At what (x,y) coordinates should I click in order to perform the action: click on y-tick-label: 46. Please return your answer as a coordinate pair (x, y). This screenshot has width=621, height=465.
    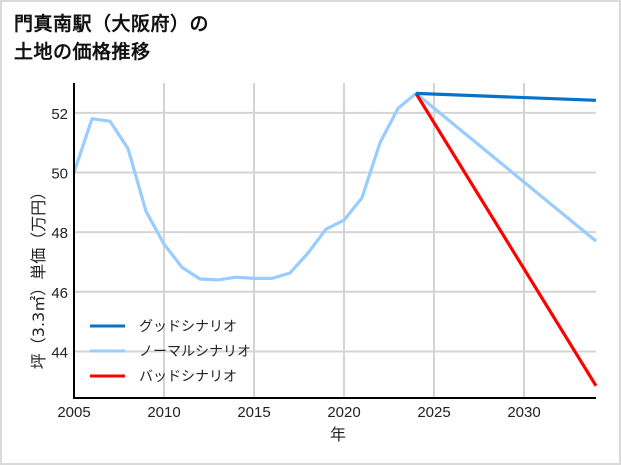
    Looking at the image, I should click on (59, 293).